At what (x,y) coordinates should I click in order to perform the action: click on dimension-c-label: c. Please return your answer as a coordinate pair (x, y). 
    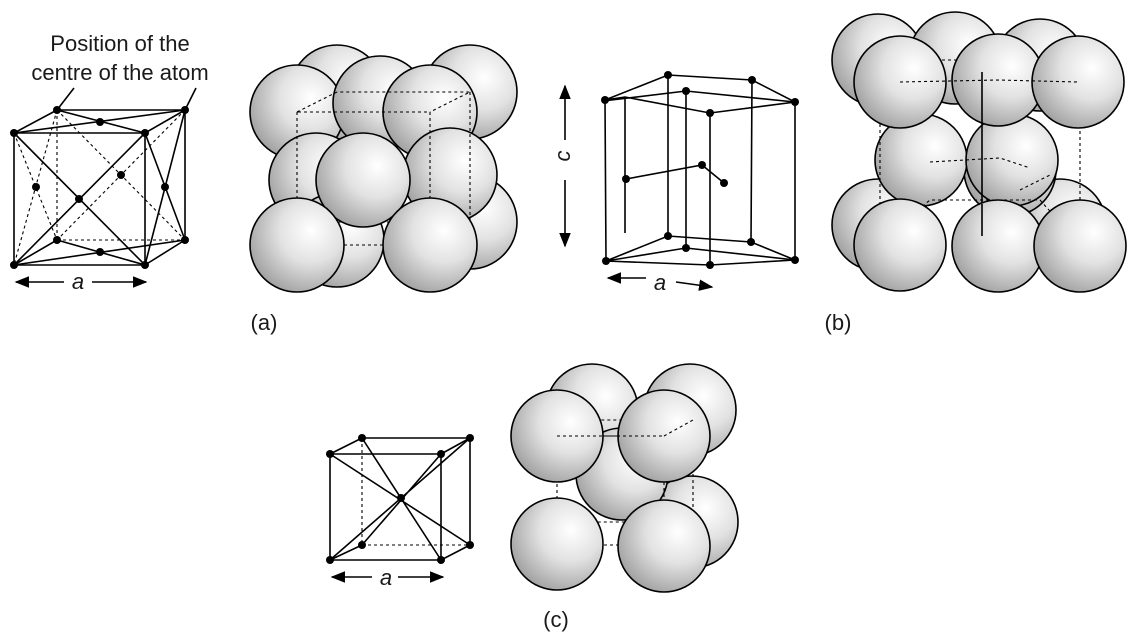
    Looking at the image, I should click on (562, 156).